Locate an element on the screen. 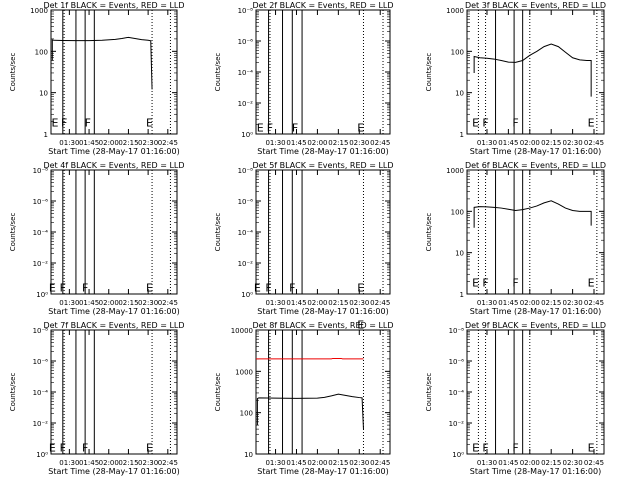 Image resolution: width=640 pixels, height=480 pixels. chart-title: Det 3f BLACK = Events, RED = LLD is located at coordinates (535, 5).